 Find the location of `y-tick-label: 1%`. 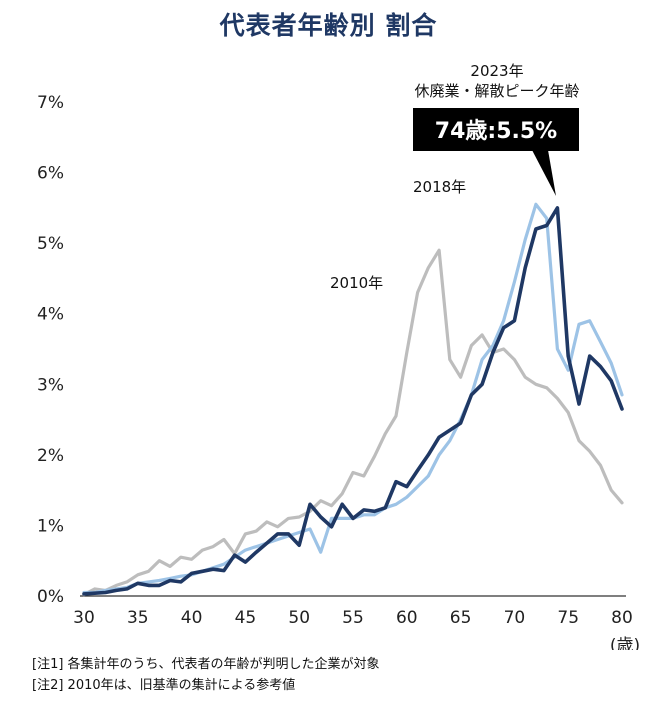

y-tick-label: 1% is located at coordinates (50, 526).